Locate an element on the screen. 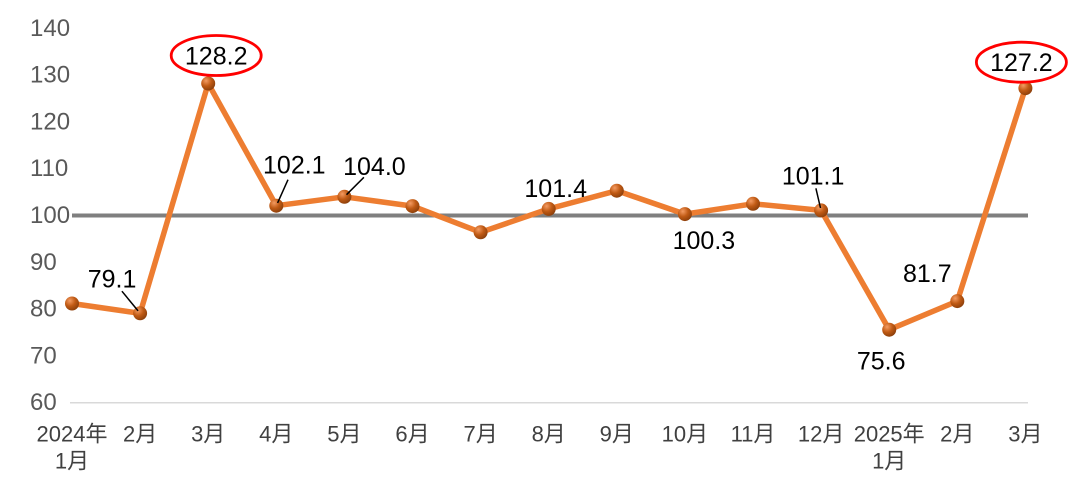  data-label: 127.2 is located at coordinates (1021, 63).